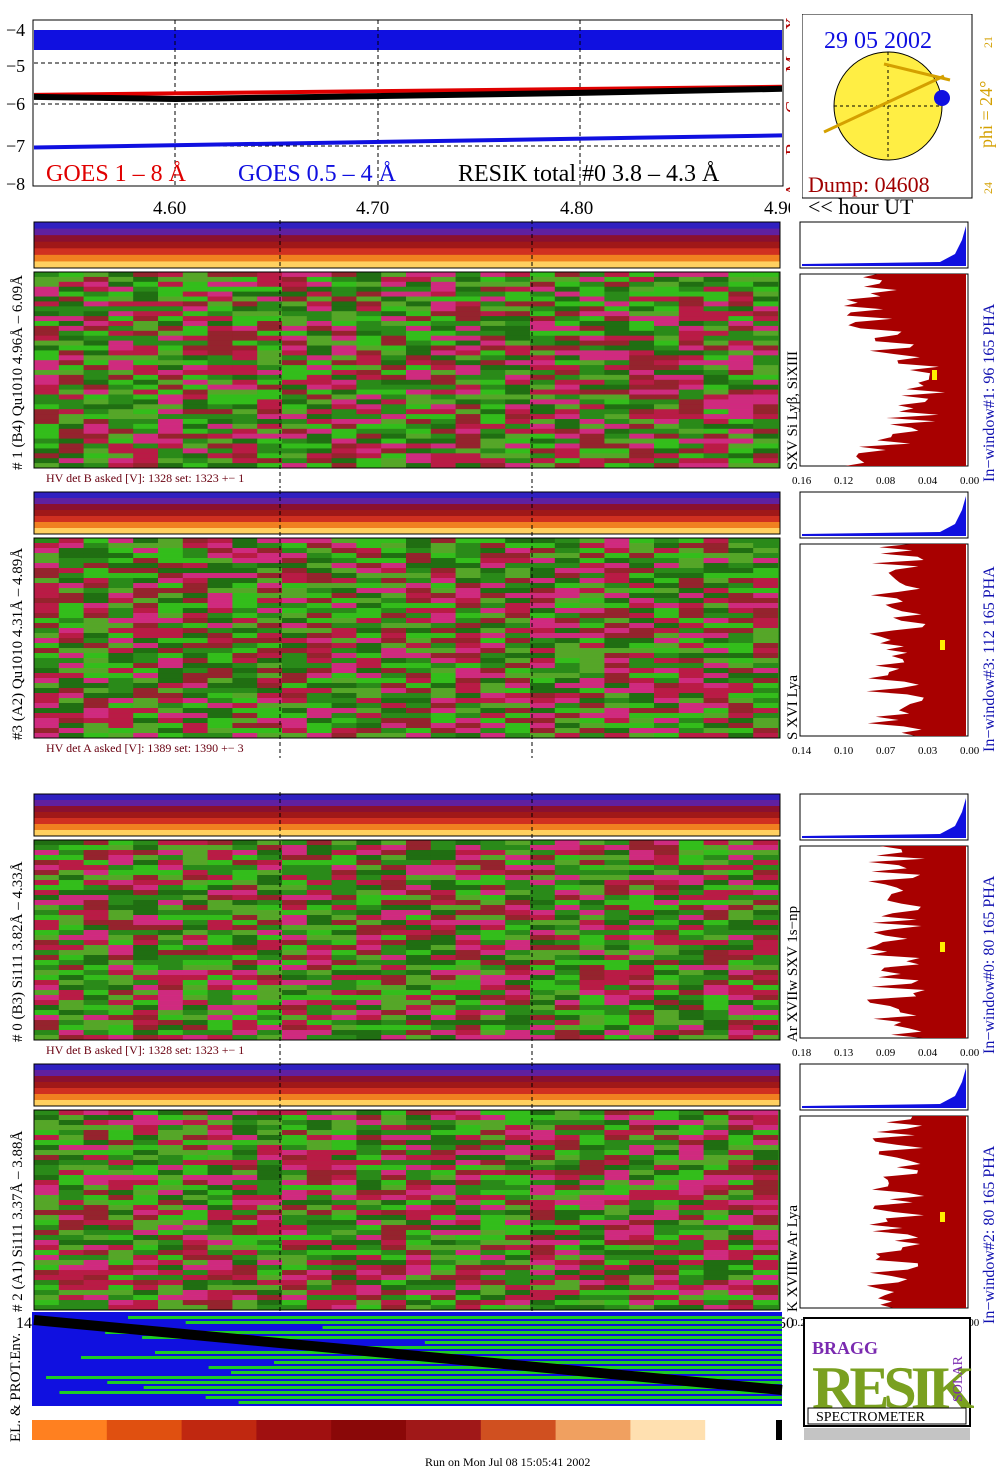  I want to click on channel-y-label: # 1 (B4) Qu1010 4.96Å – 6.09Å, so click(18, 372).